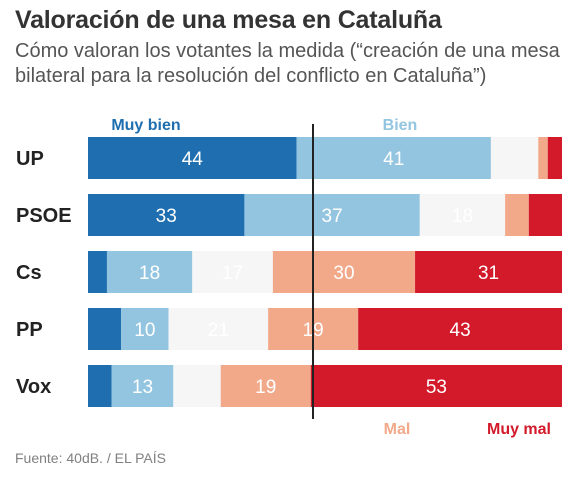 This screenshot has height=494, width=580. Describe the element at coordinates (29, 273) in the screenshot. I see `category-label-cs: Cs` at that location.